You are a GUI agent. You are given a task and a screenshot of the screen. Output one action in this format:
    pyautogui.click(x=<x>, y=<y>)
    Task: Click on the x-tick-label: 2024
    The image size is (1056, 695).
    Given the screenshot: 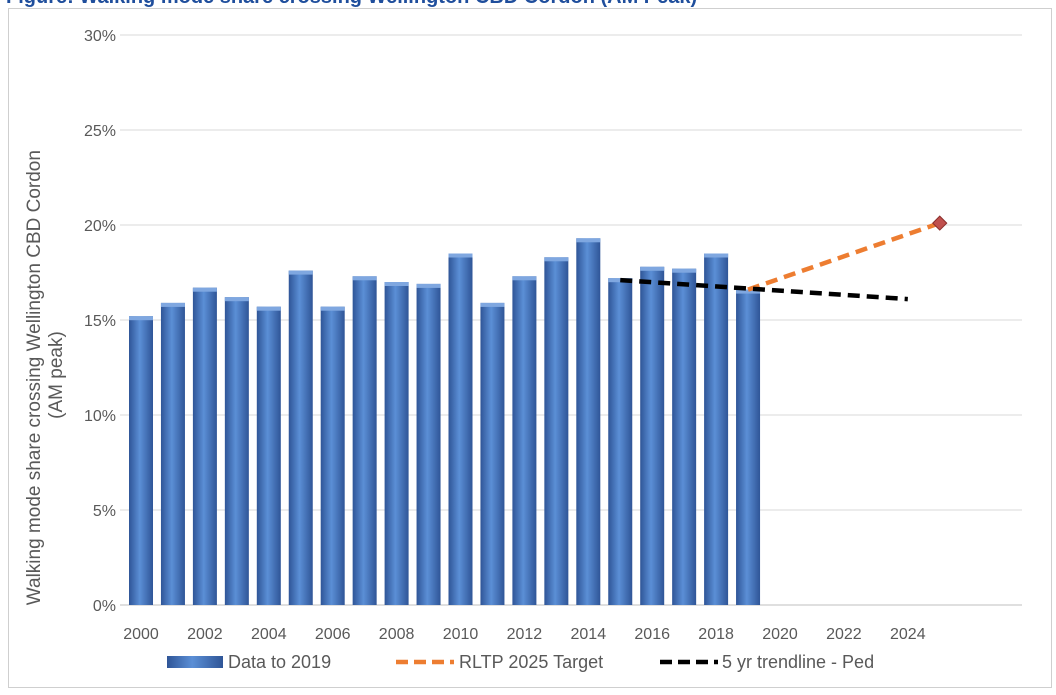 What is the action you would take?
    pyautogui.click(x=908, y=634)
    